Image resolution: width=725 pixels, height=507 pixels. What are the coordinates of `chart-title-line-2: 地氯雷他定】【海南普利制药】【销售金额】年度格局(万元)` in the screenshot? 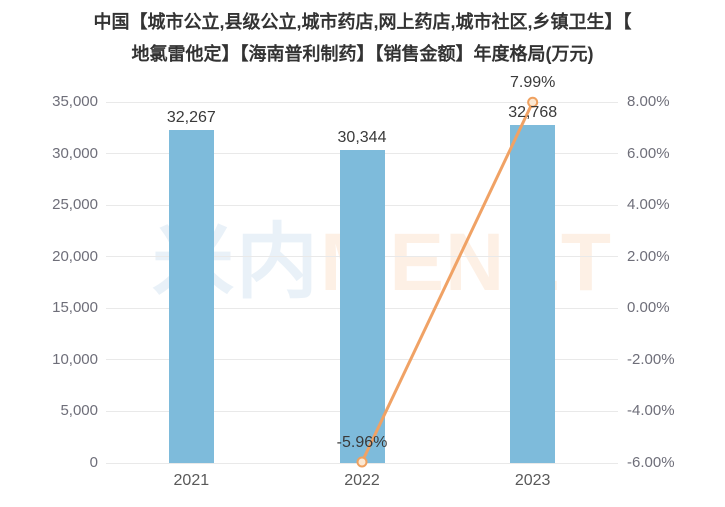 It's located at (362, 54).